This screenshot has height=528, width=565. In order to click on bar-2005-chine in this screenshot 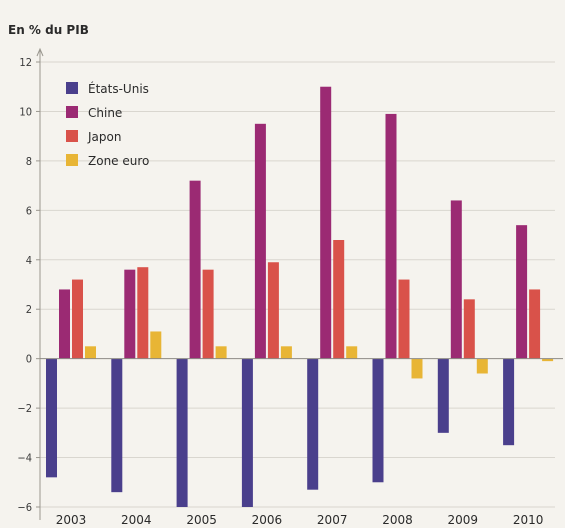, I will do `click(195, 269)`.